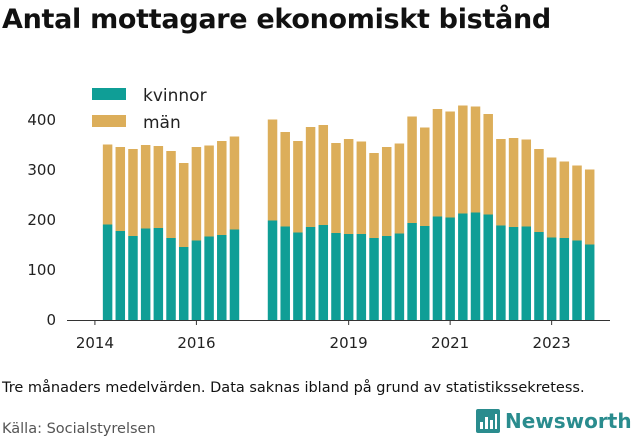 This screenshot has height=439, width=631. What do you see at coordinates (109, 121) in the screenshot?
I see `legend-swatch-man` at bounding box center [109, 121].